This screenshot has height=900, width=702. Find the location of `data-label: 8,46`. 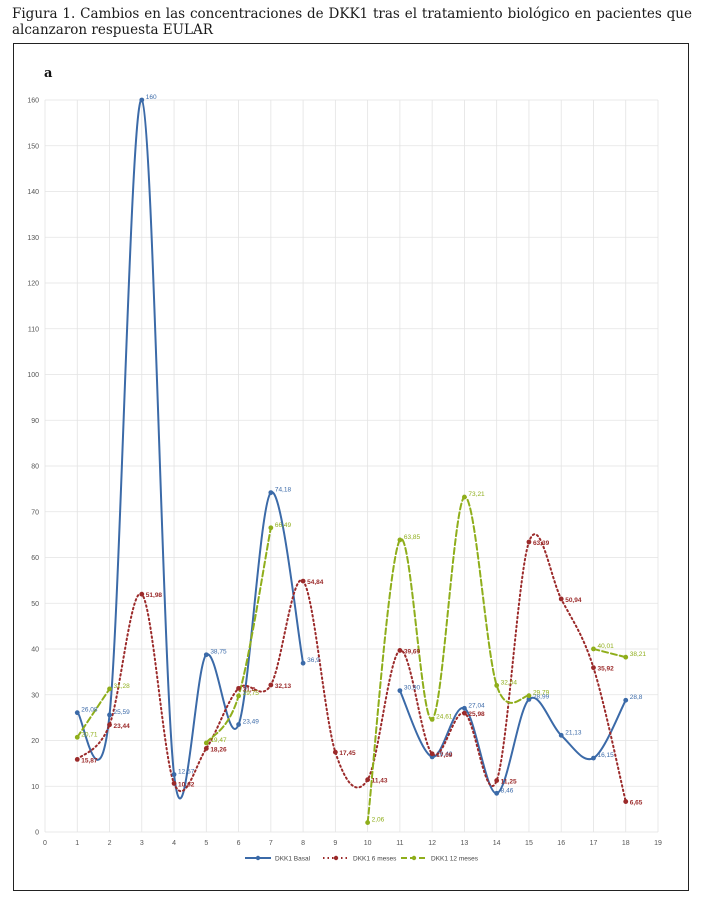

data-label: 8,46 is located at coordinates (507, 790).